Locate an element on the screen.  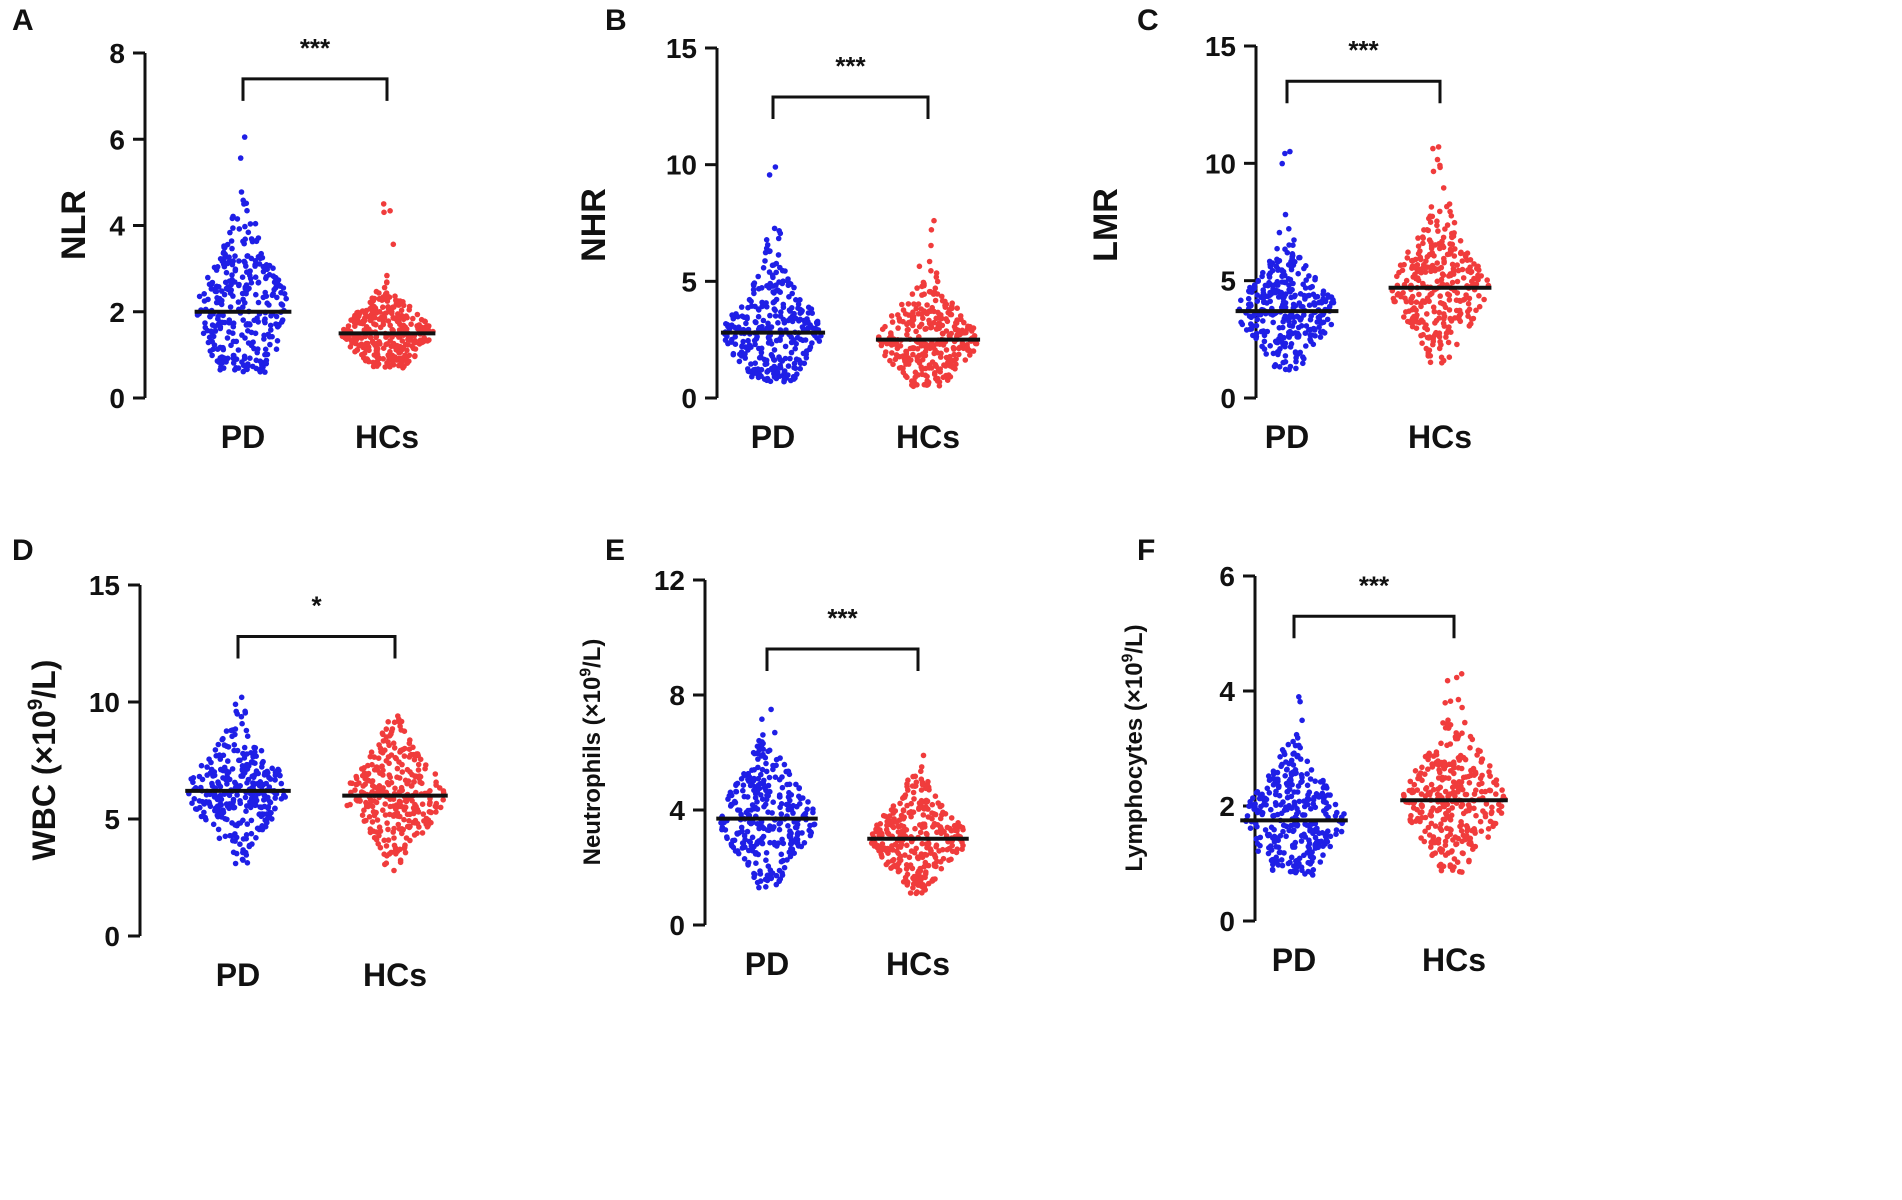
y-tick-label: 12 is located at coordinates (669, 580).